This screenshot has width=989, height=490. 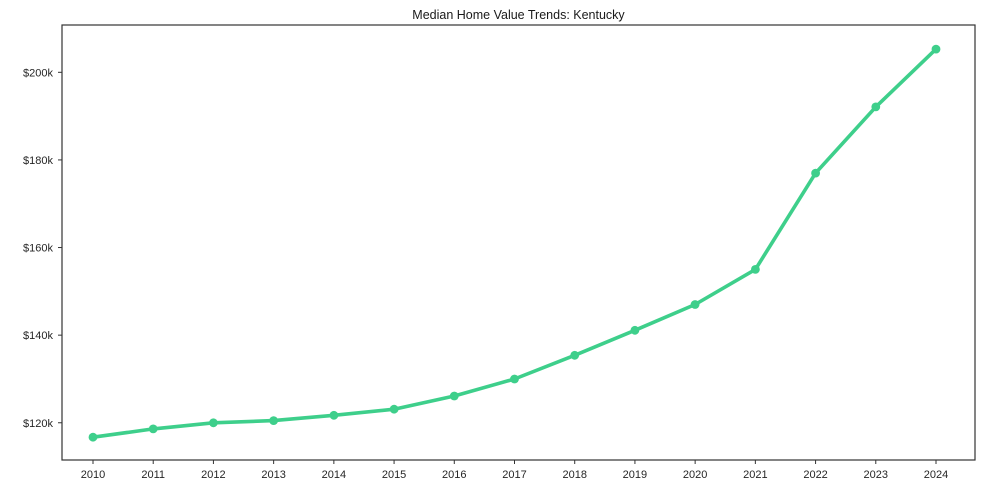 I want to click on x-tick-label: 2013, so click(x=273, y=475).